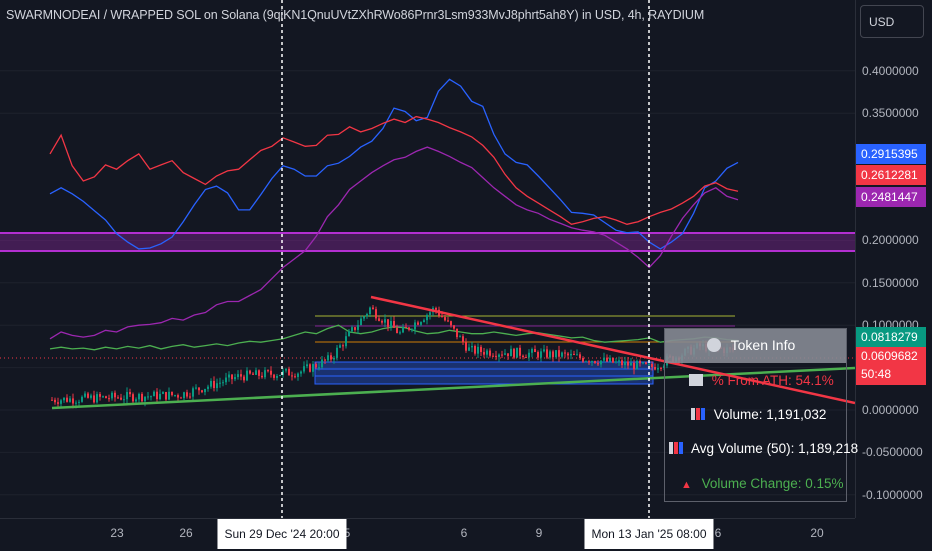 Image resolution: width=932 pixels, height=551 pixels. Describe the element at coordinates (347, 533) in the screenshot. I see `time-tick-label: 5` at that location.